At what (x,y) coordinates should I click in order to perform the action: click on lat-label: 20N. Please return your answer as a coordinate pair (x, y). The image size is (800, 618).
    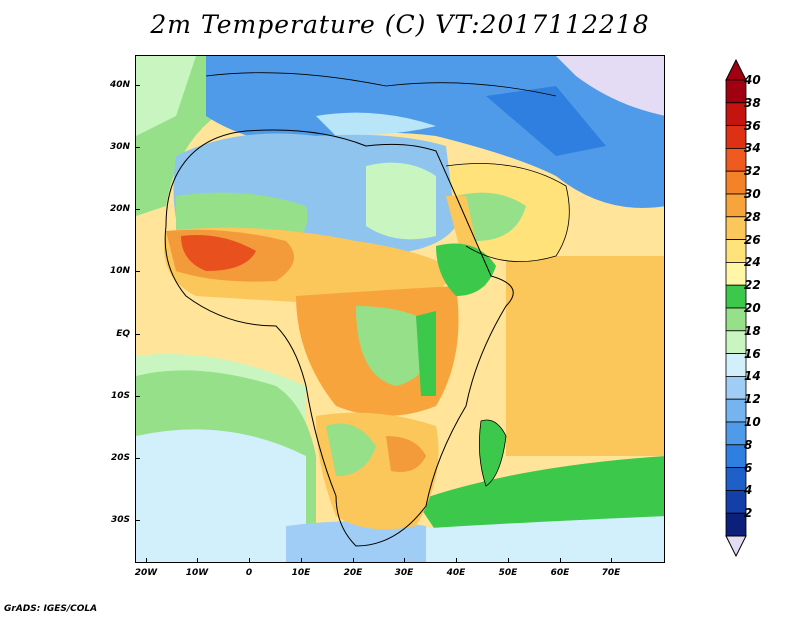
    Looking at the image, I should click on (119, 209).